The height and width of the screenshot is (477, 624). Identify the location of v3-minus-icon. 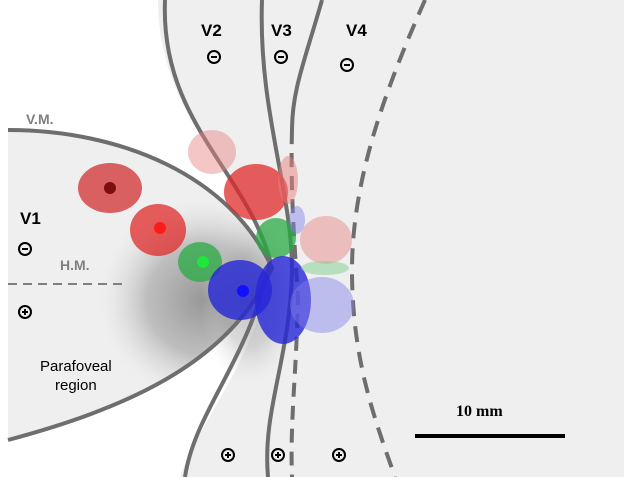
(281, 57).